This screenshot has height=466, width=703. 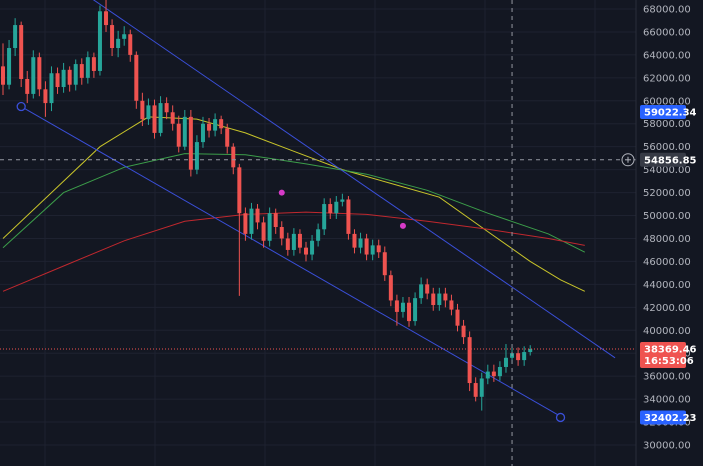 I want to click on price-axis-bg, so click(x=669, y=233).